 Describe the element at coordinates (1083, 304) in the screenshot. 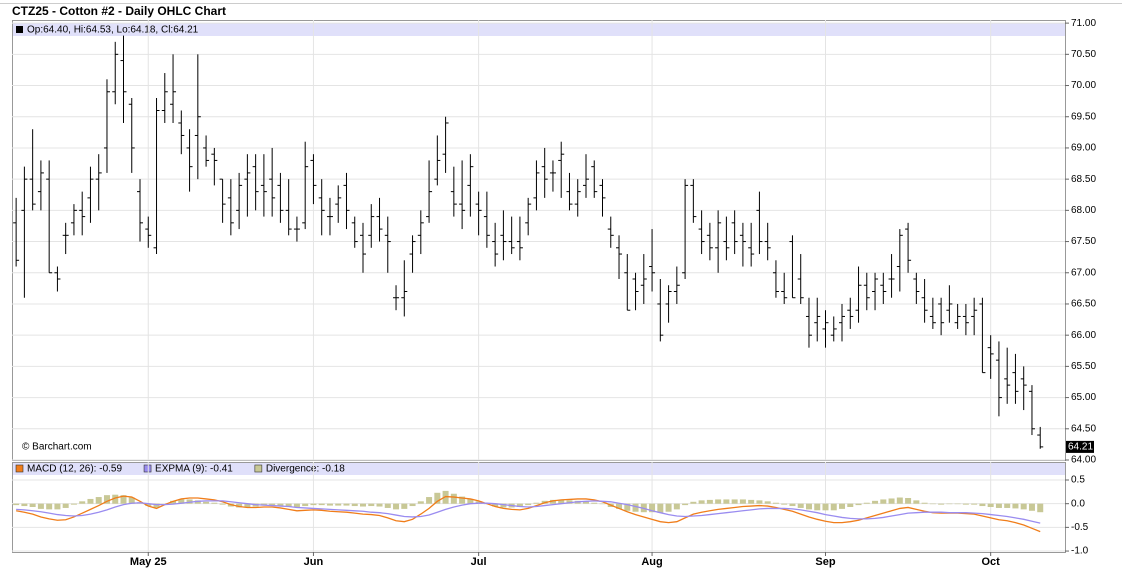

I see `y-tick-label: 66.50` at that location.